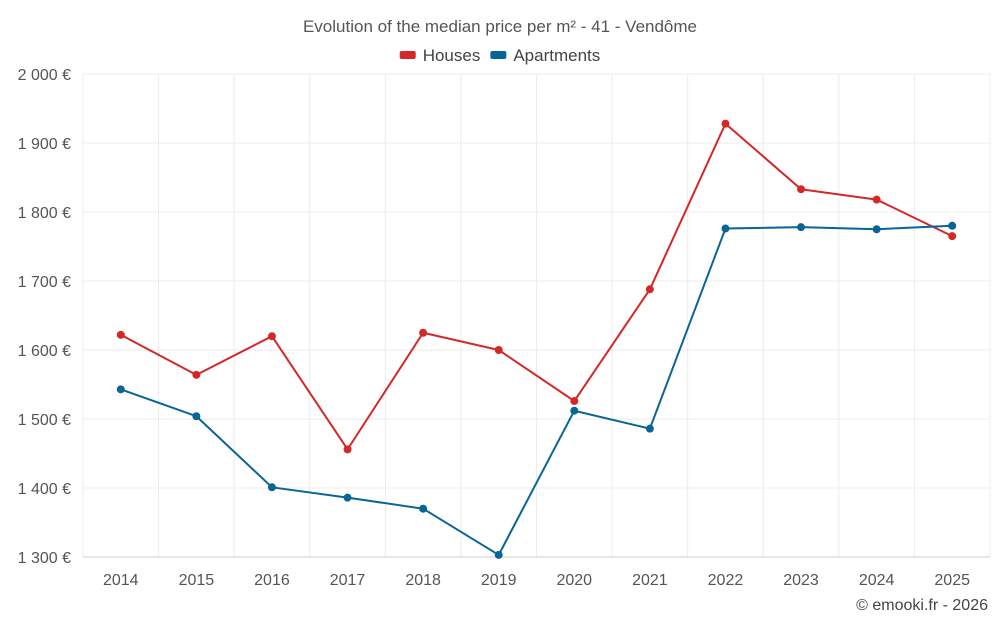 This screenshot has width=1000, height=625. Describe the element at coordinates (121, 580) in the screenshot. I see `x-tick-label: 2014` at that location.